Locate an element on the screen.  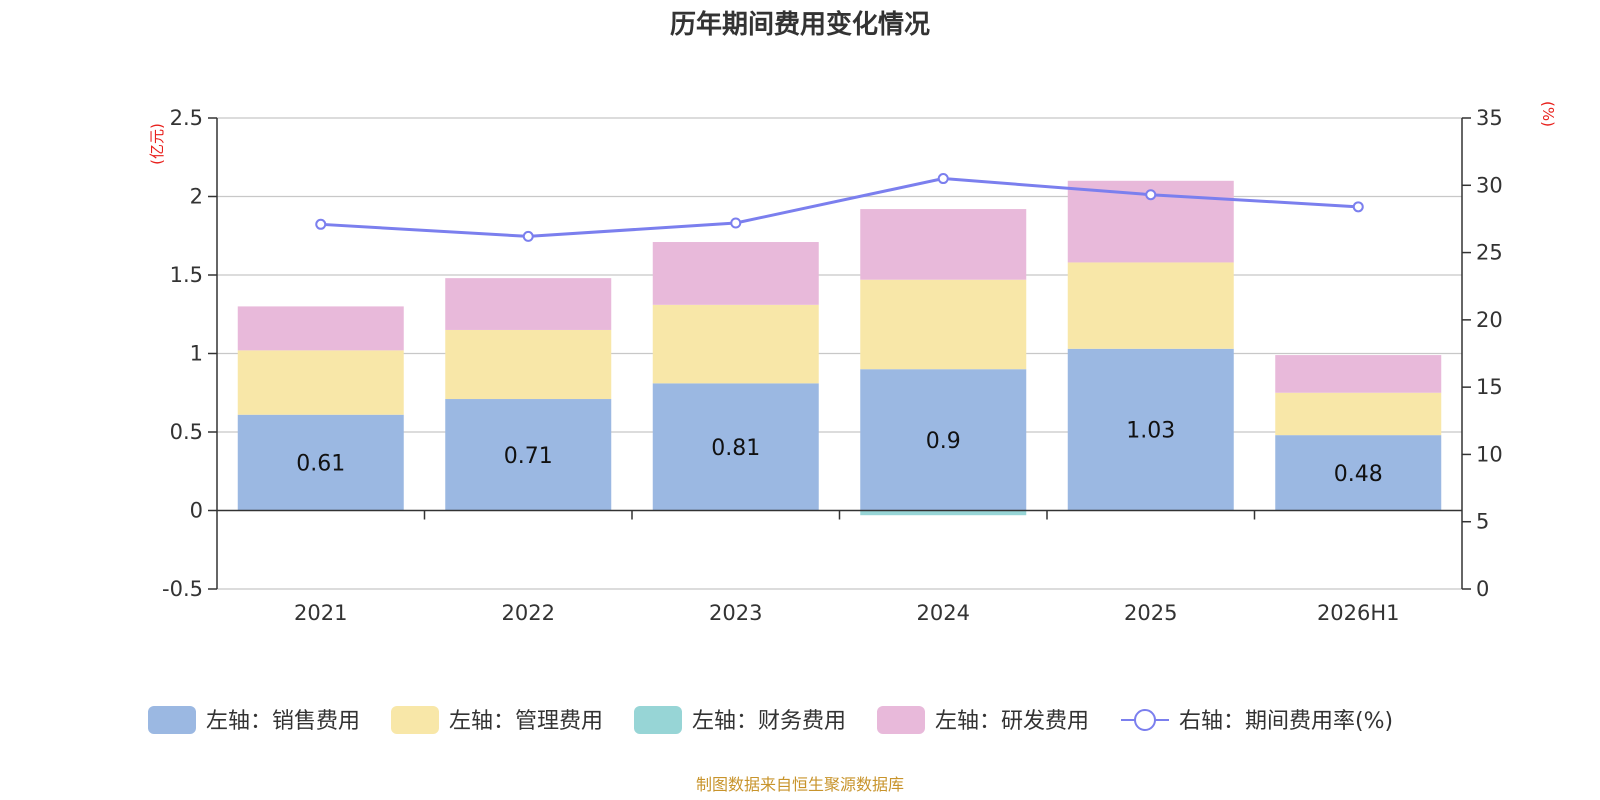
category-label: 2021 is located at coordinates (320, 613).